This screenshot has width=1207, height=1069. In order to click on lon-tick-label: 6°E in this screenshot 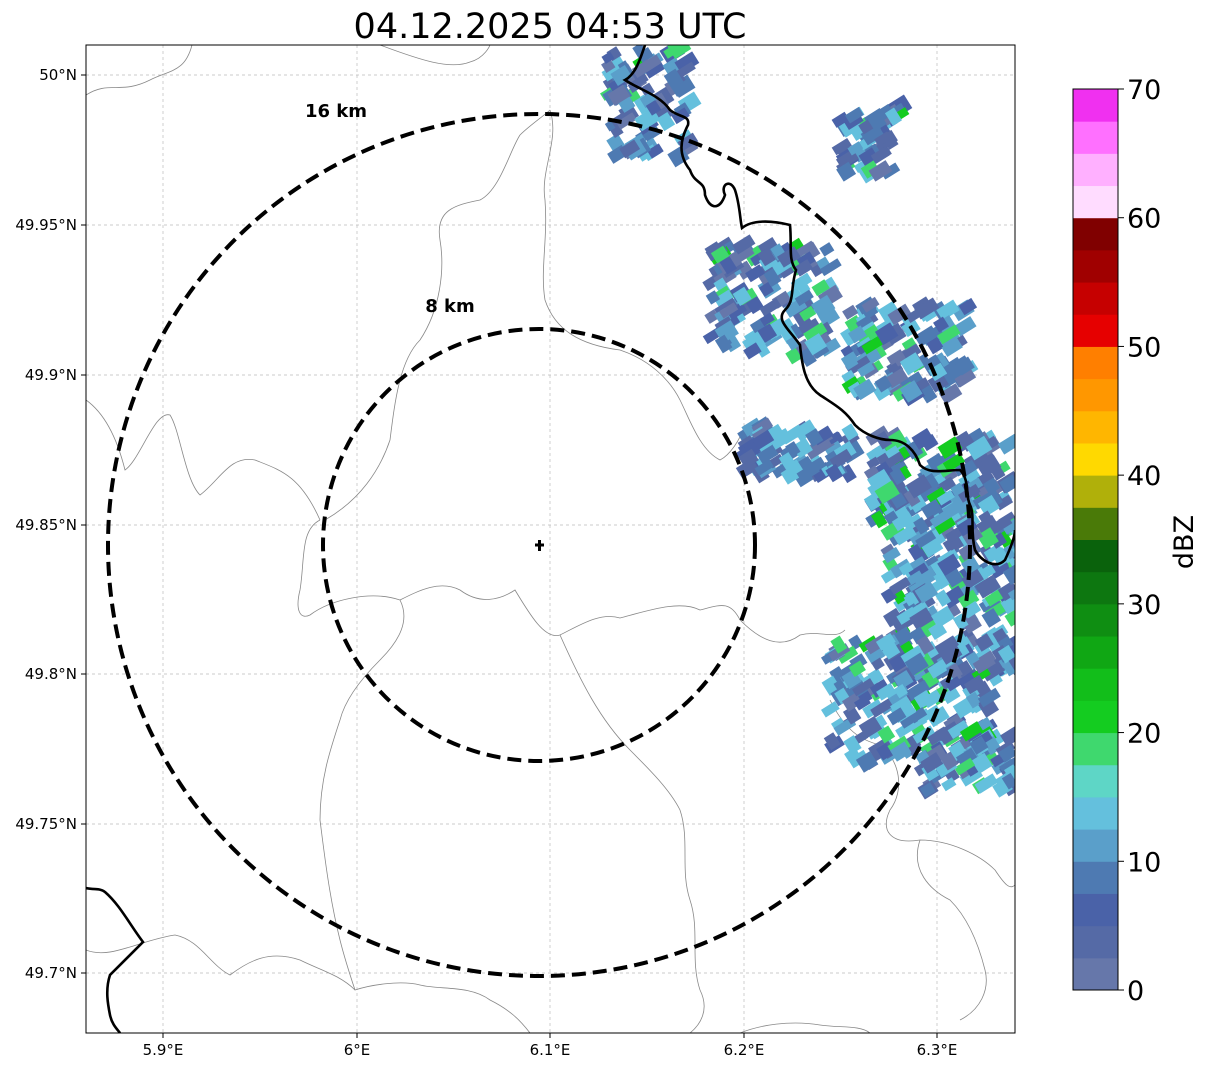, I will do `click(357, 1050)`.